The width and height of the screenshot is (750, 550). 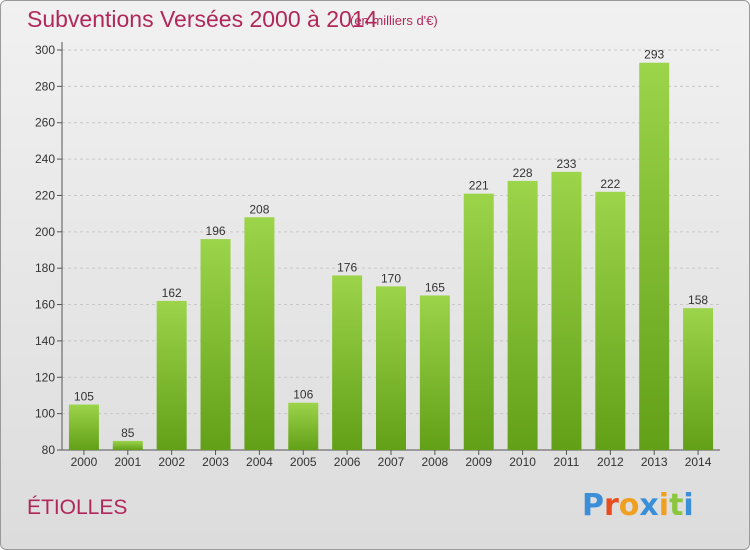 What do you see at coordinates (391, 278) in the screenshot?
I see `data-label-2007: 170` at bounding box center [391, 278].